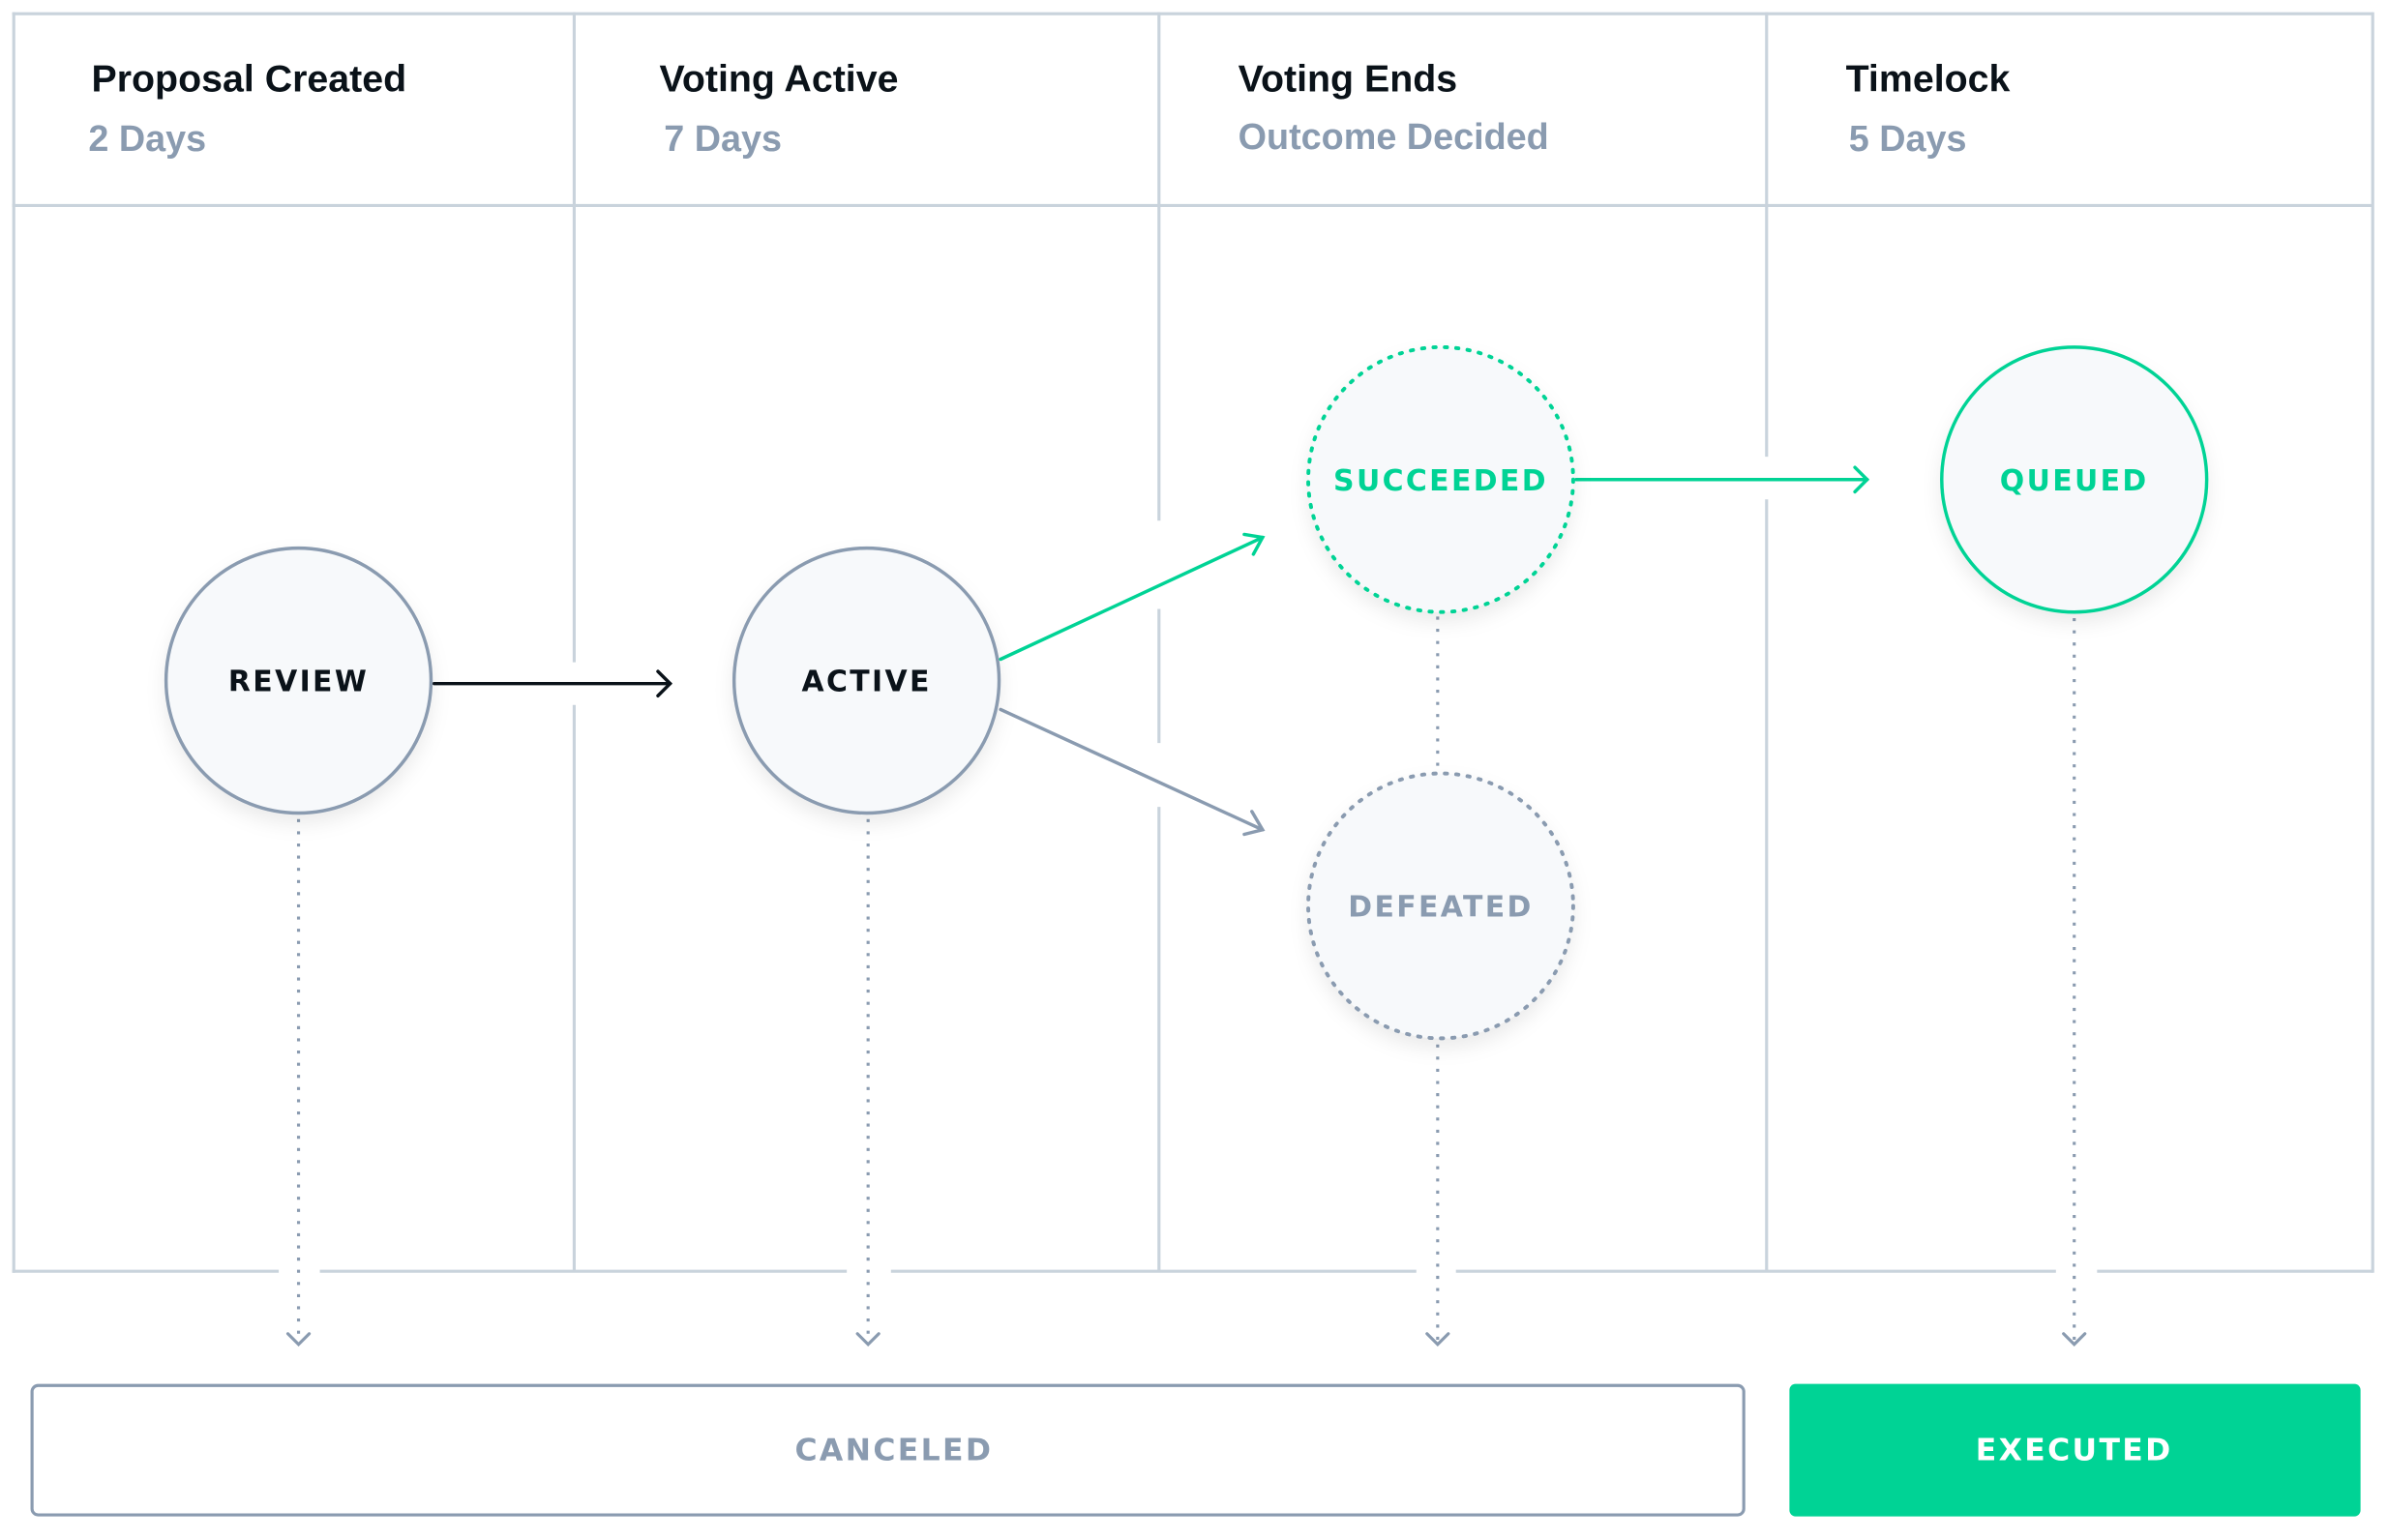 Image resolution: width=2388 pixels, height=1540 pixels. What do you see at coordinates (248, 78) in the screenshot?
I see `column-title: Proposal Created` at bounding box center [248, 78].